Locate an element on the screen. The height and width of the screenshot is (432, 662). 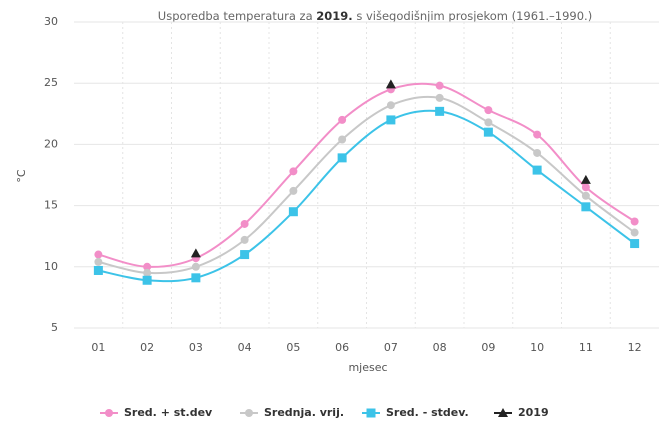
legend-item: Sred. + st.dev is located at coordinates (156, 412).